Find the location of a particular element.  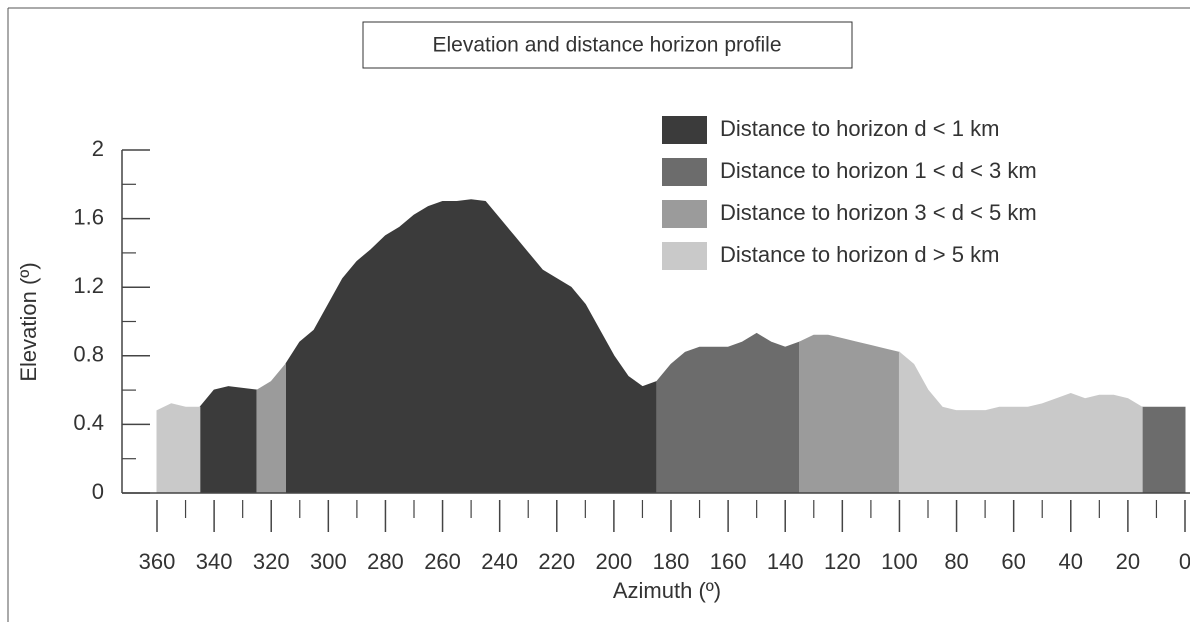

x-tick-label: 200 is located at coordinates (614, 561).